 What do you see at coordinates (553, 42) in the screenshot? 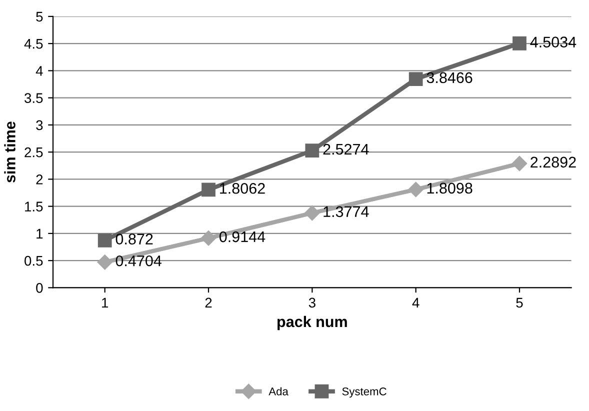
I see `data-label: 4.5034` at bounding box center [553, 42].